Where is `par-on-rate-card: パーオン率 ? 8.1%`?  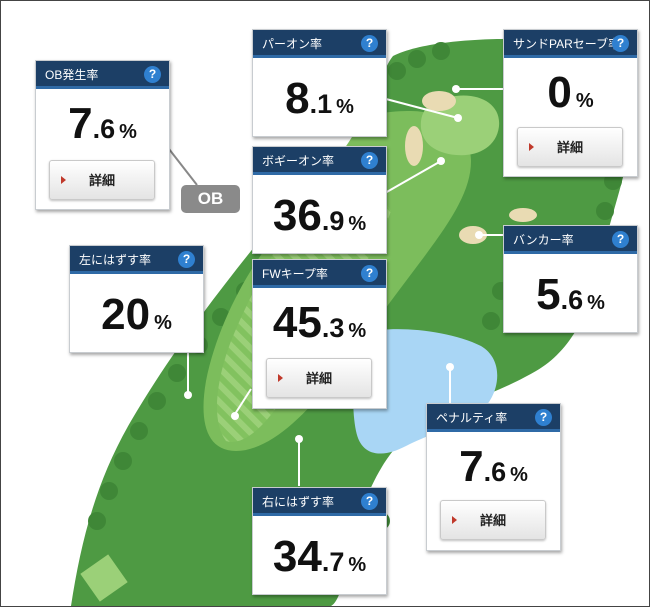
par-on-rate-card: パーオン率 ? 8.1% is located at coordinates (319, 83).